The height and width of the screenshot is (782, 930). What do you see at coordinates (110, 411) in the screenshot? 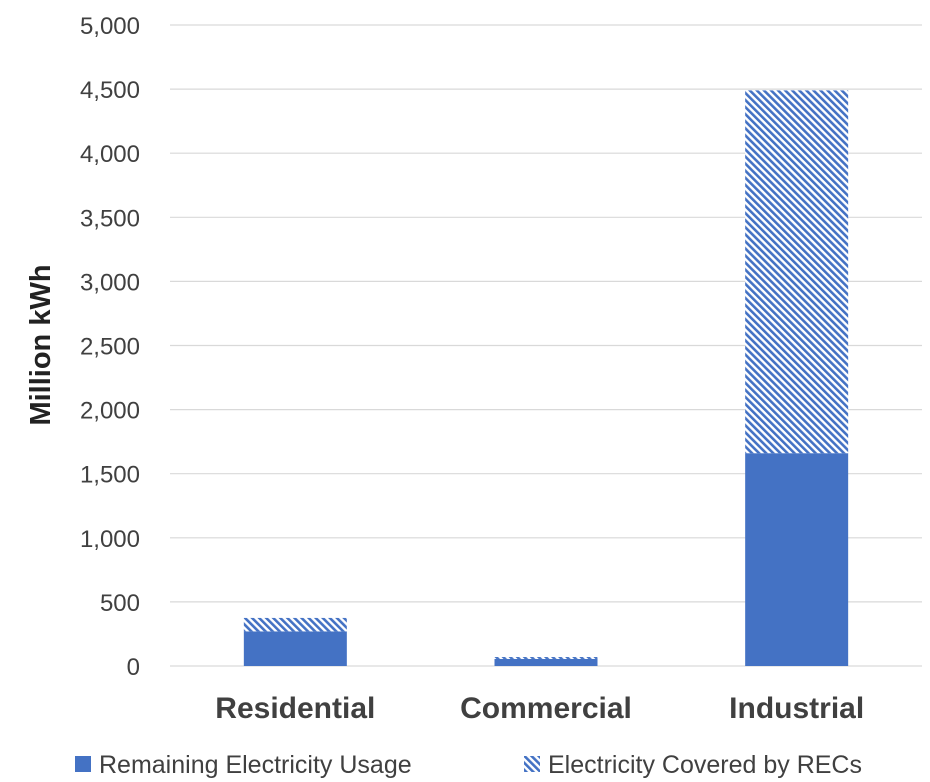
I see `y-tick-label: 2,000` at bounding box center [110, 411].